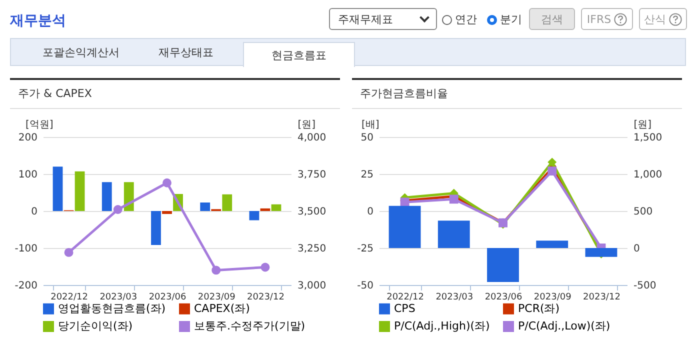  Describe the element at coordinates (175, 94) in the screenshot. I see `chart-title: 주가 & CAPEX` at that location.